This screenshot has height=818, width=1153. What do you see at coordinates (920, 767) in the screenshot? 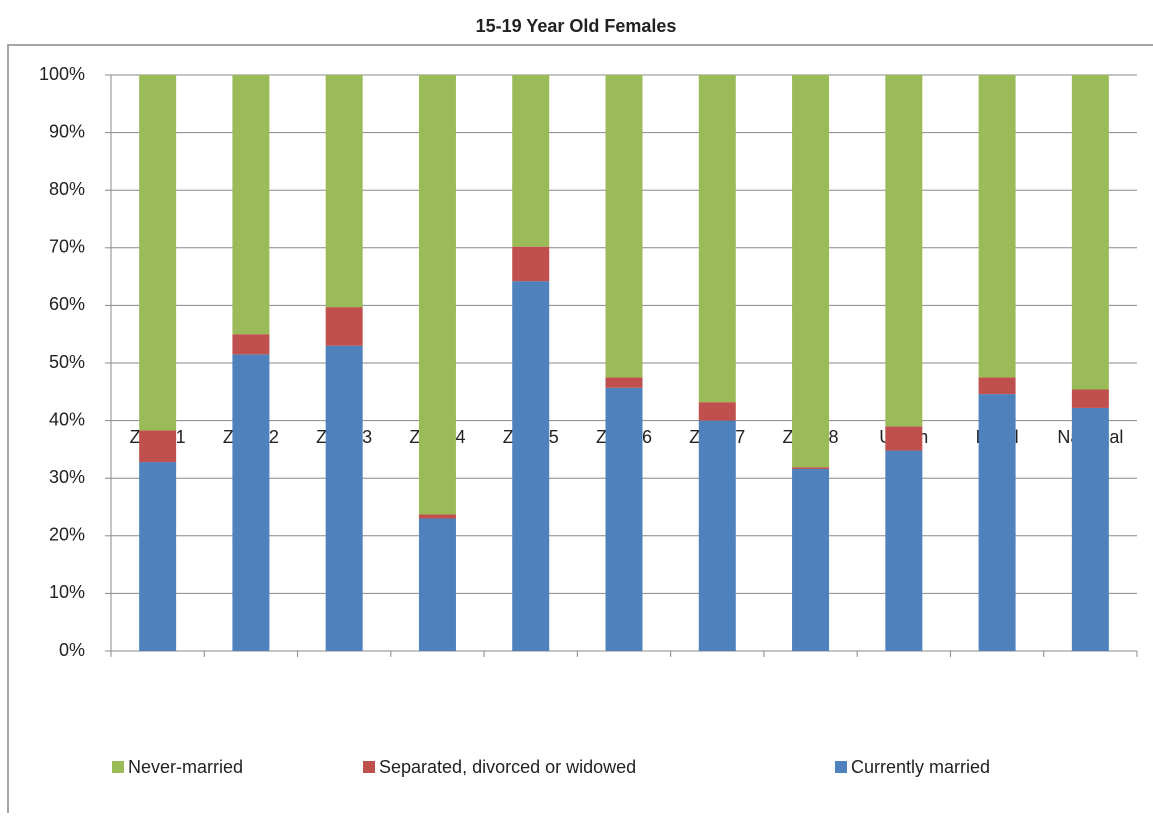
I see `legend-label: Currently married` at bounding box center [920, 767].